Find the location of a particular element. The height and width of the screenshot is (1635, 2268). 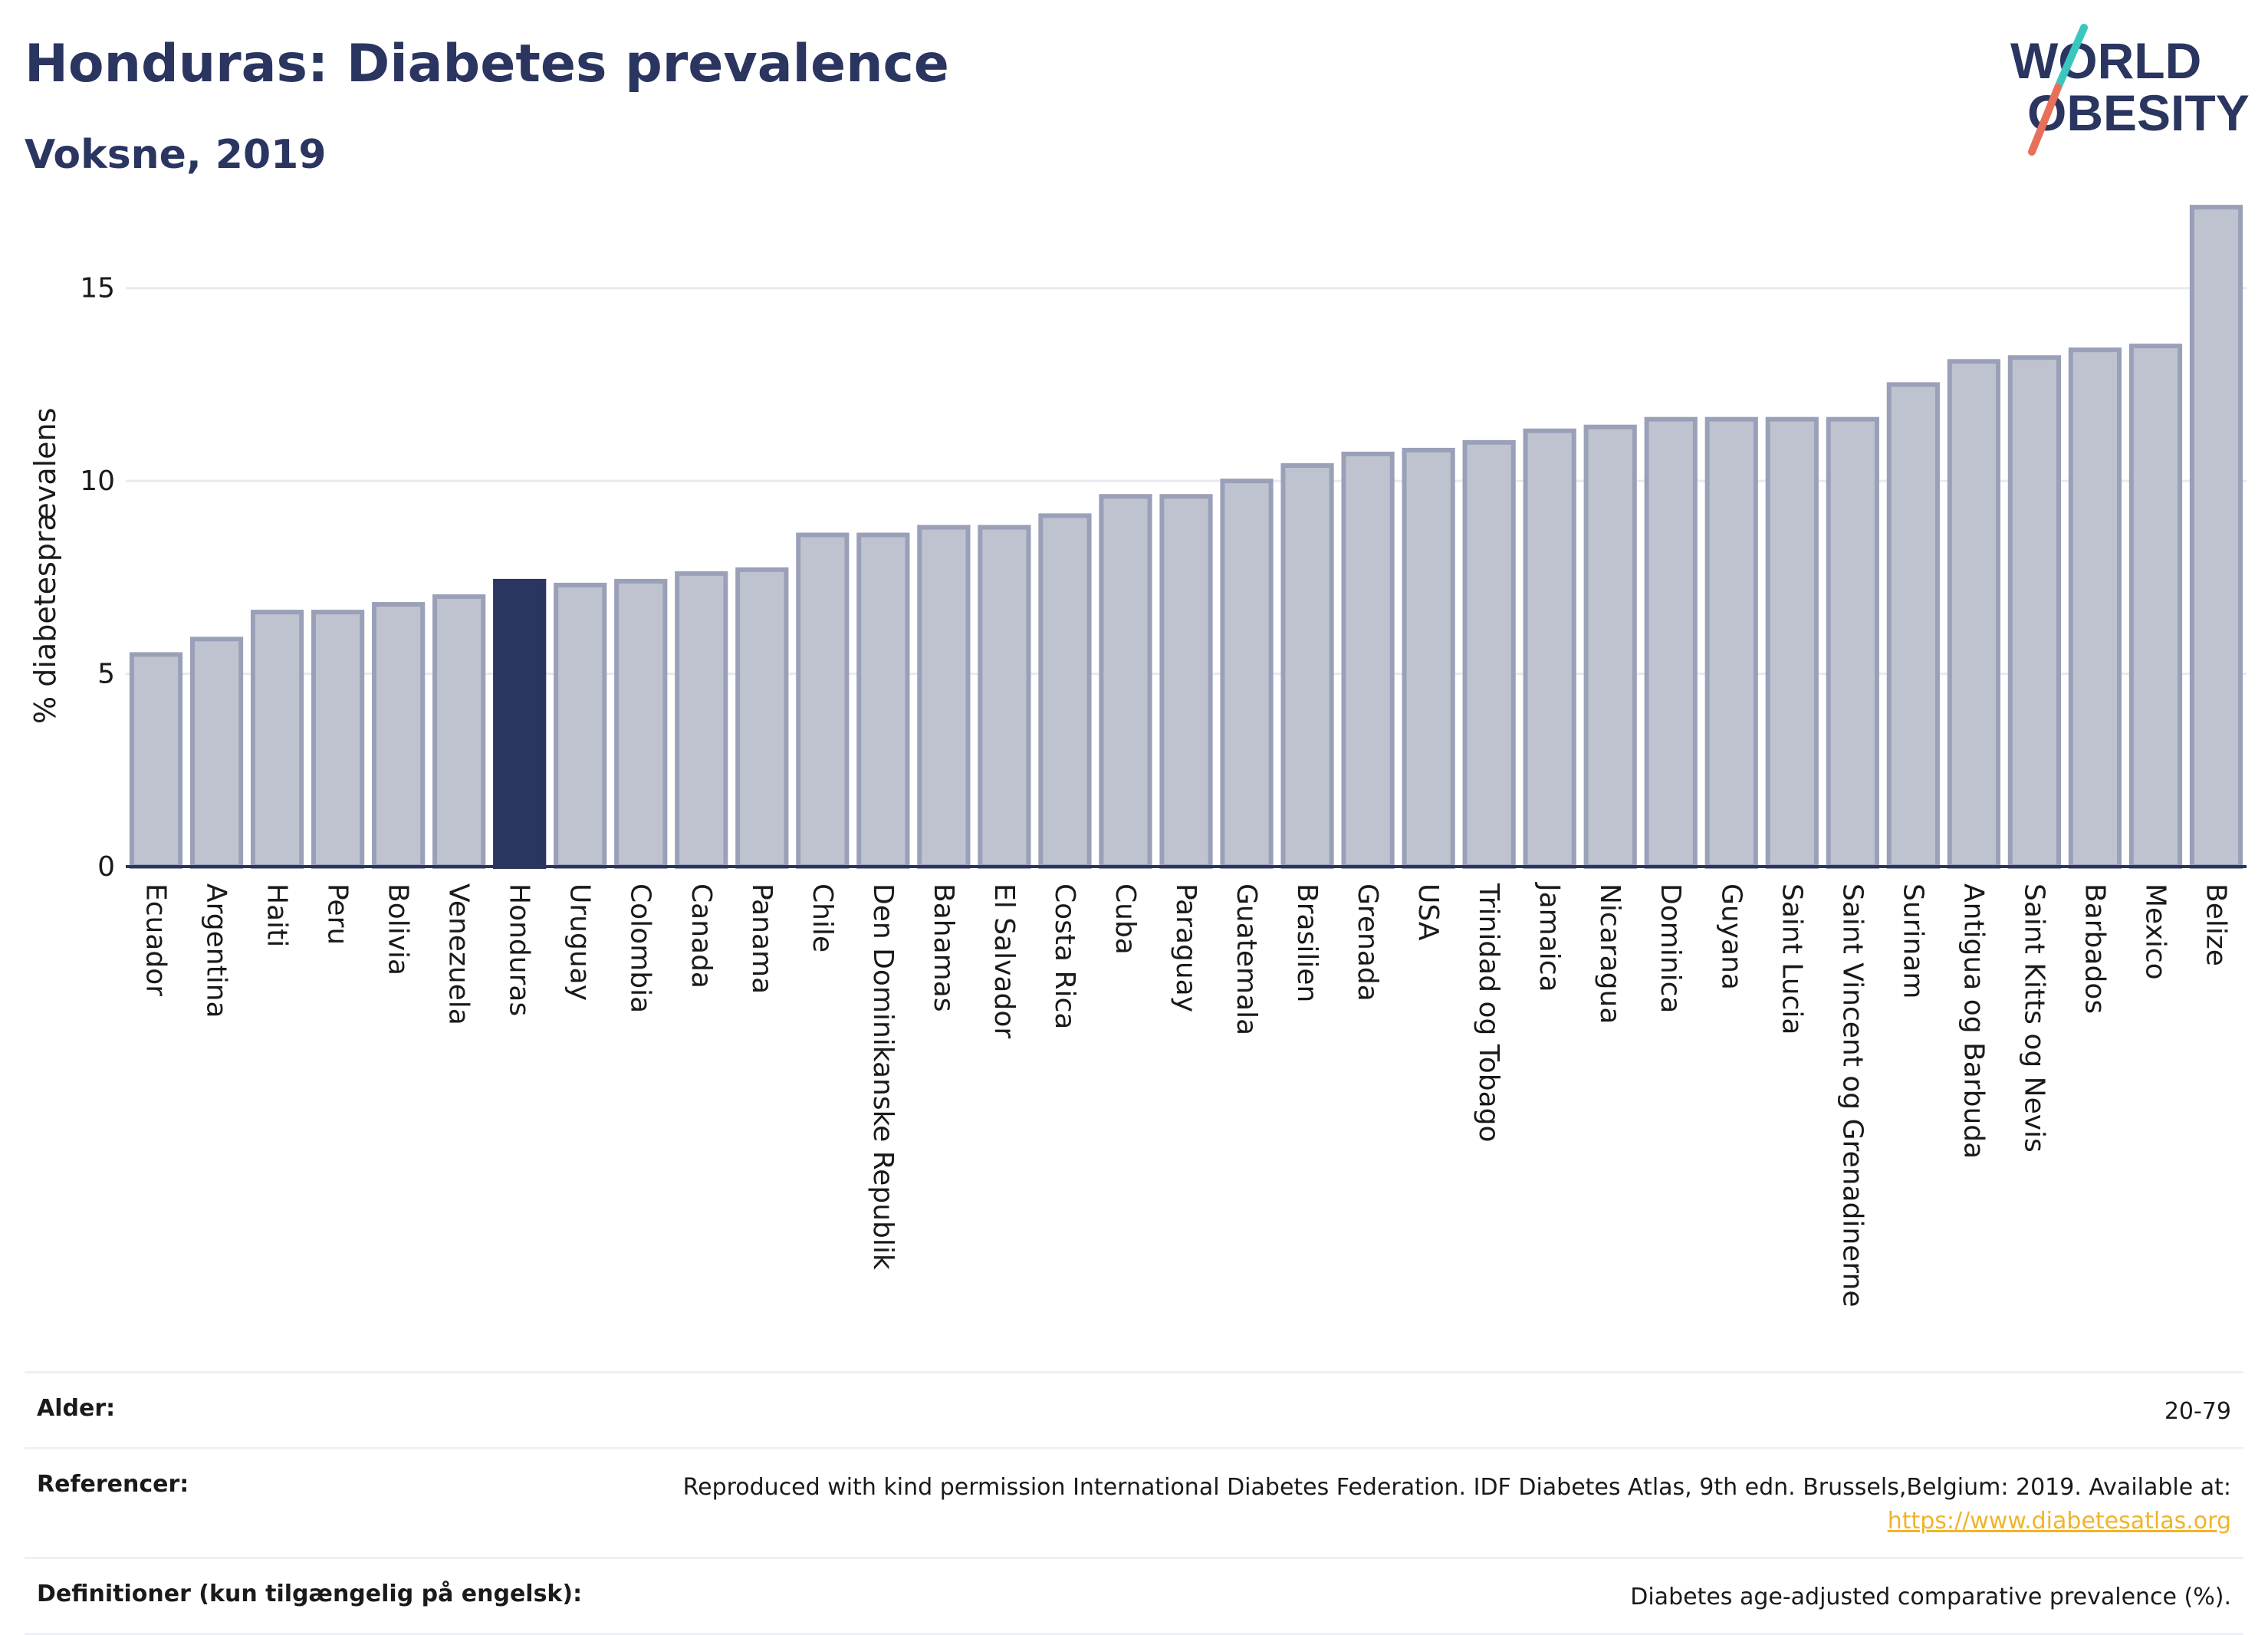

x-tick-label: Honduras is located at coordinates (519, 949).